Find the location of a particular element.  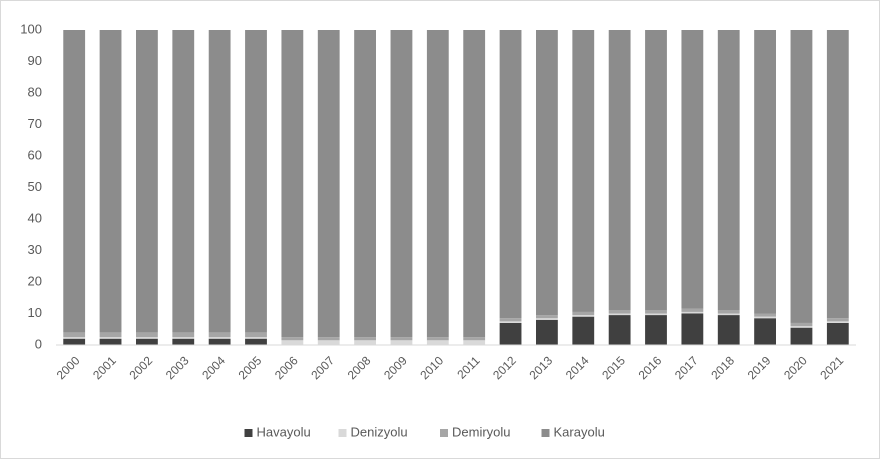

y-tick-label: 0 is located at coordinates (38, 343).